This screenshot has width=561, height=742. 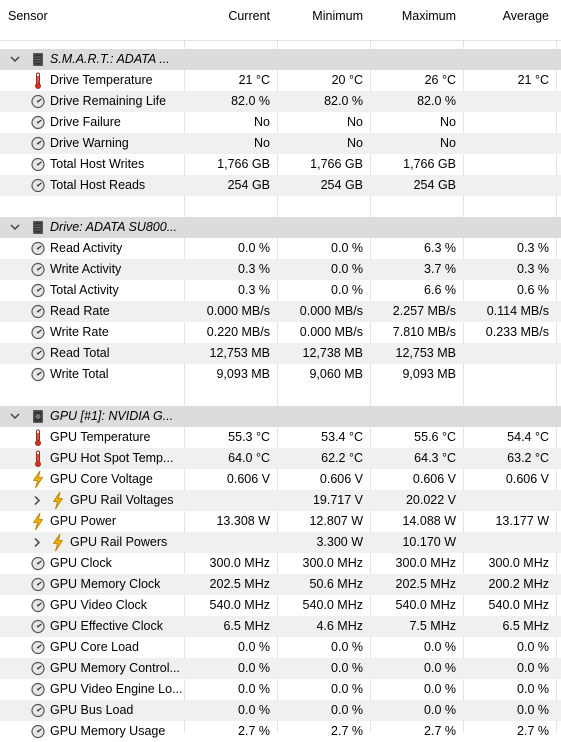 I want to click on average-value: 0.0 %, so click(x=533, y=710).